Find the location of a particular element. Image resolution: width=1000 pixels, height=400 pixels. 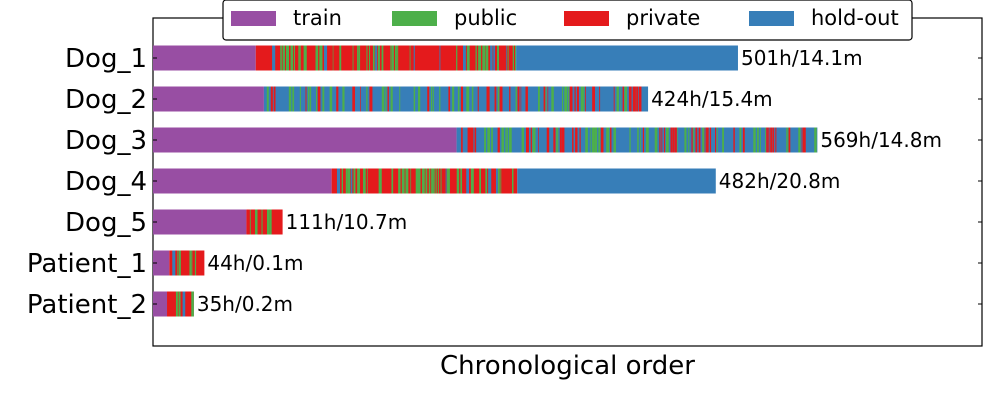

data-label: 44h/0.1m is located at coordinates (255, 263).